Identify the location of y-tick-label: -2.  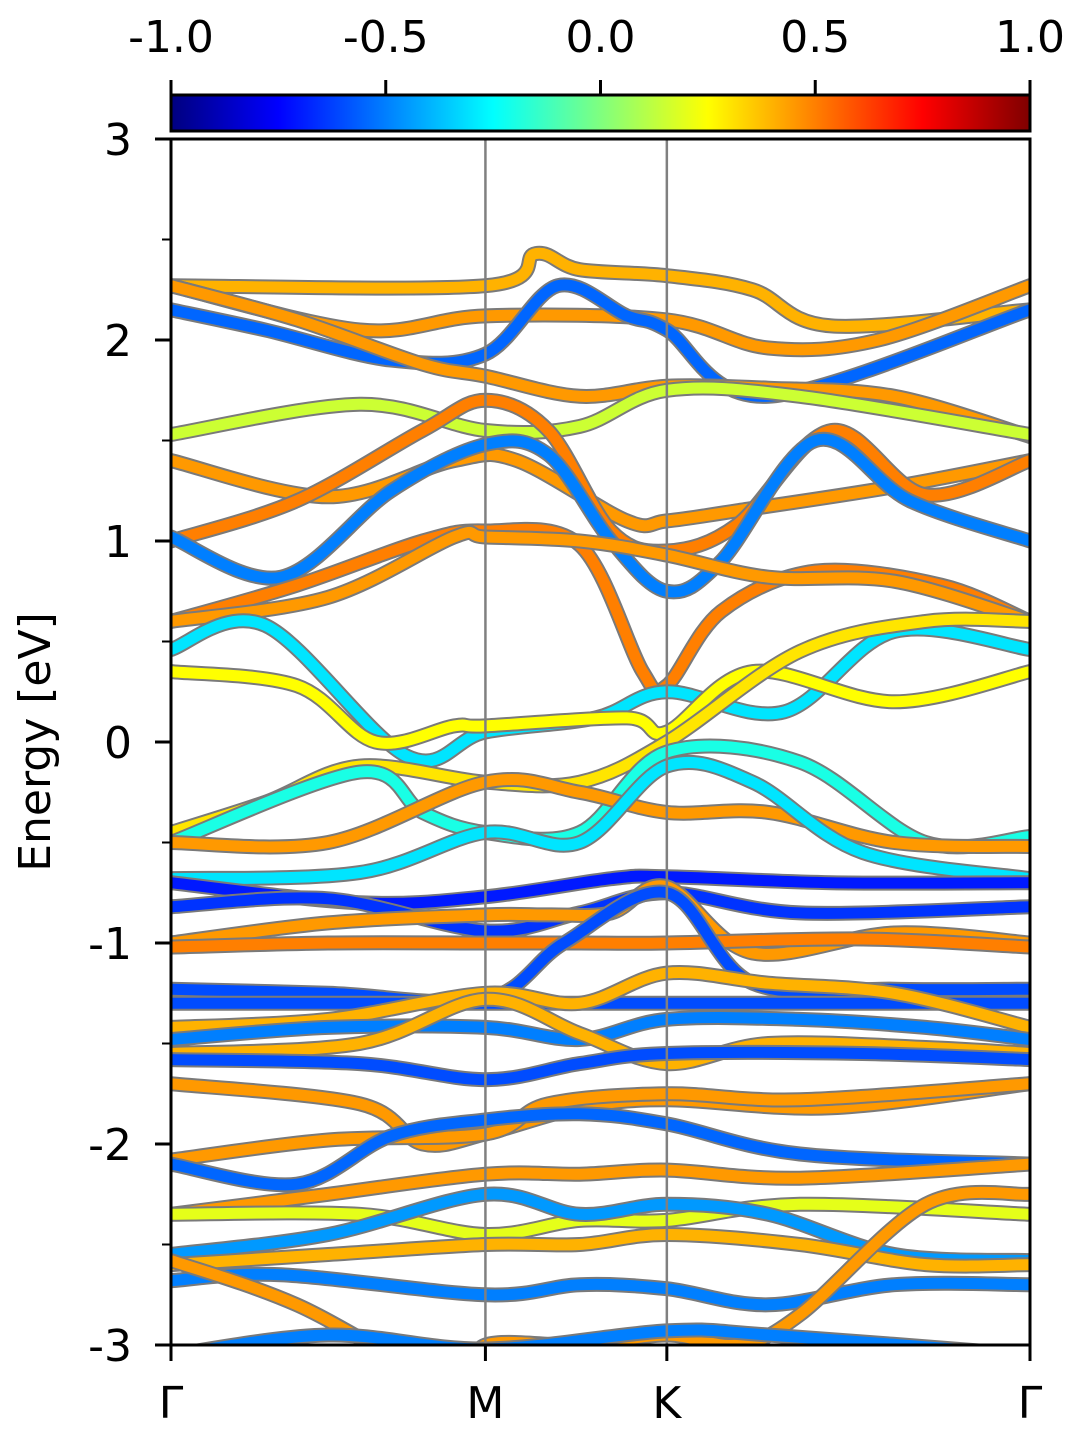
(110, 1145).